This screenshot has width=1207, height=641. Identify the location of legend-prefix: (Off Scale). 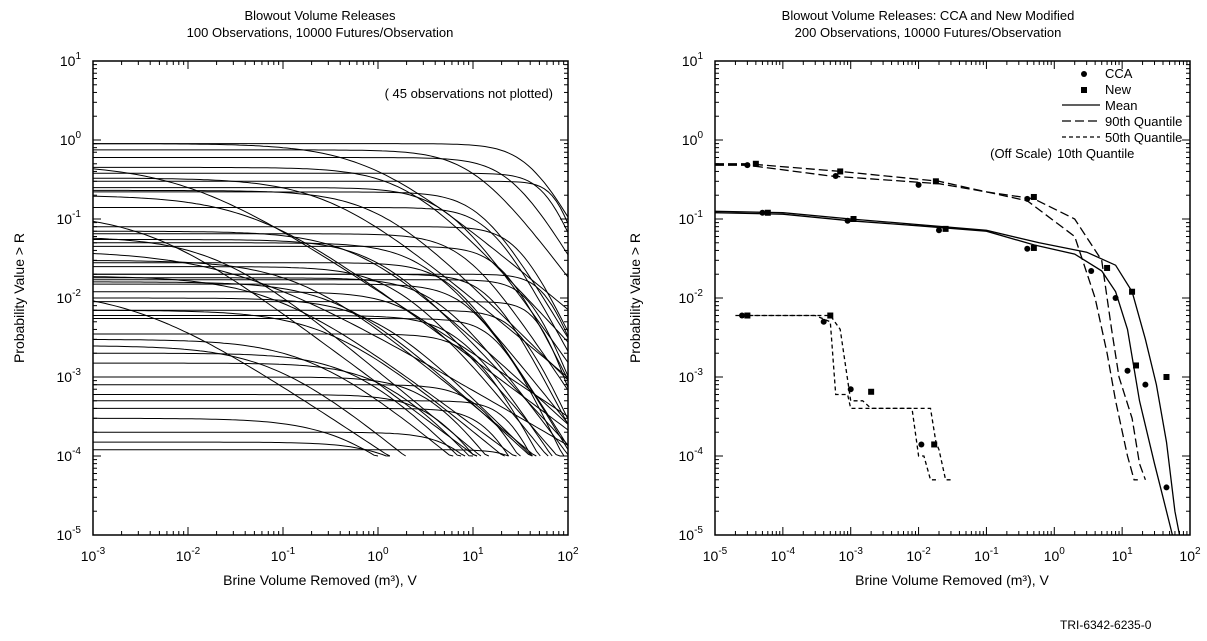
(1021, 153).